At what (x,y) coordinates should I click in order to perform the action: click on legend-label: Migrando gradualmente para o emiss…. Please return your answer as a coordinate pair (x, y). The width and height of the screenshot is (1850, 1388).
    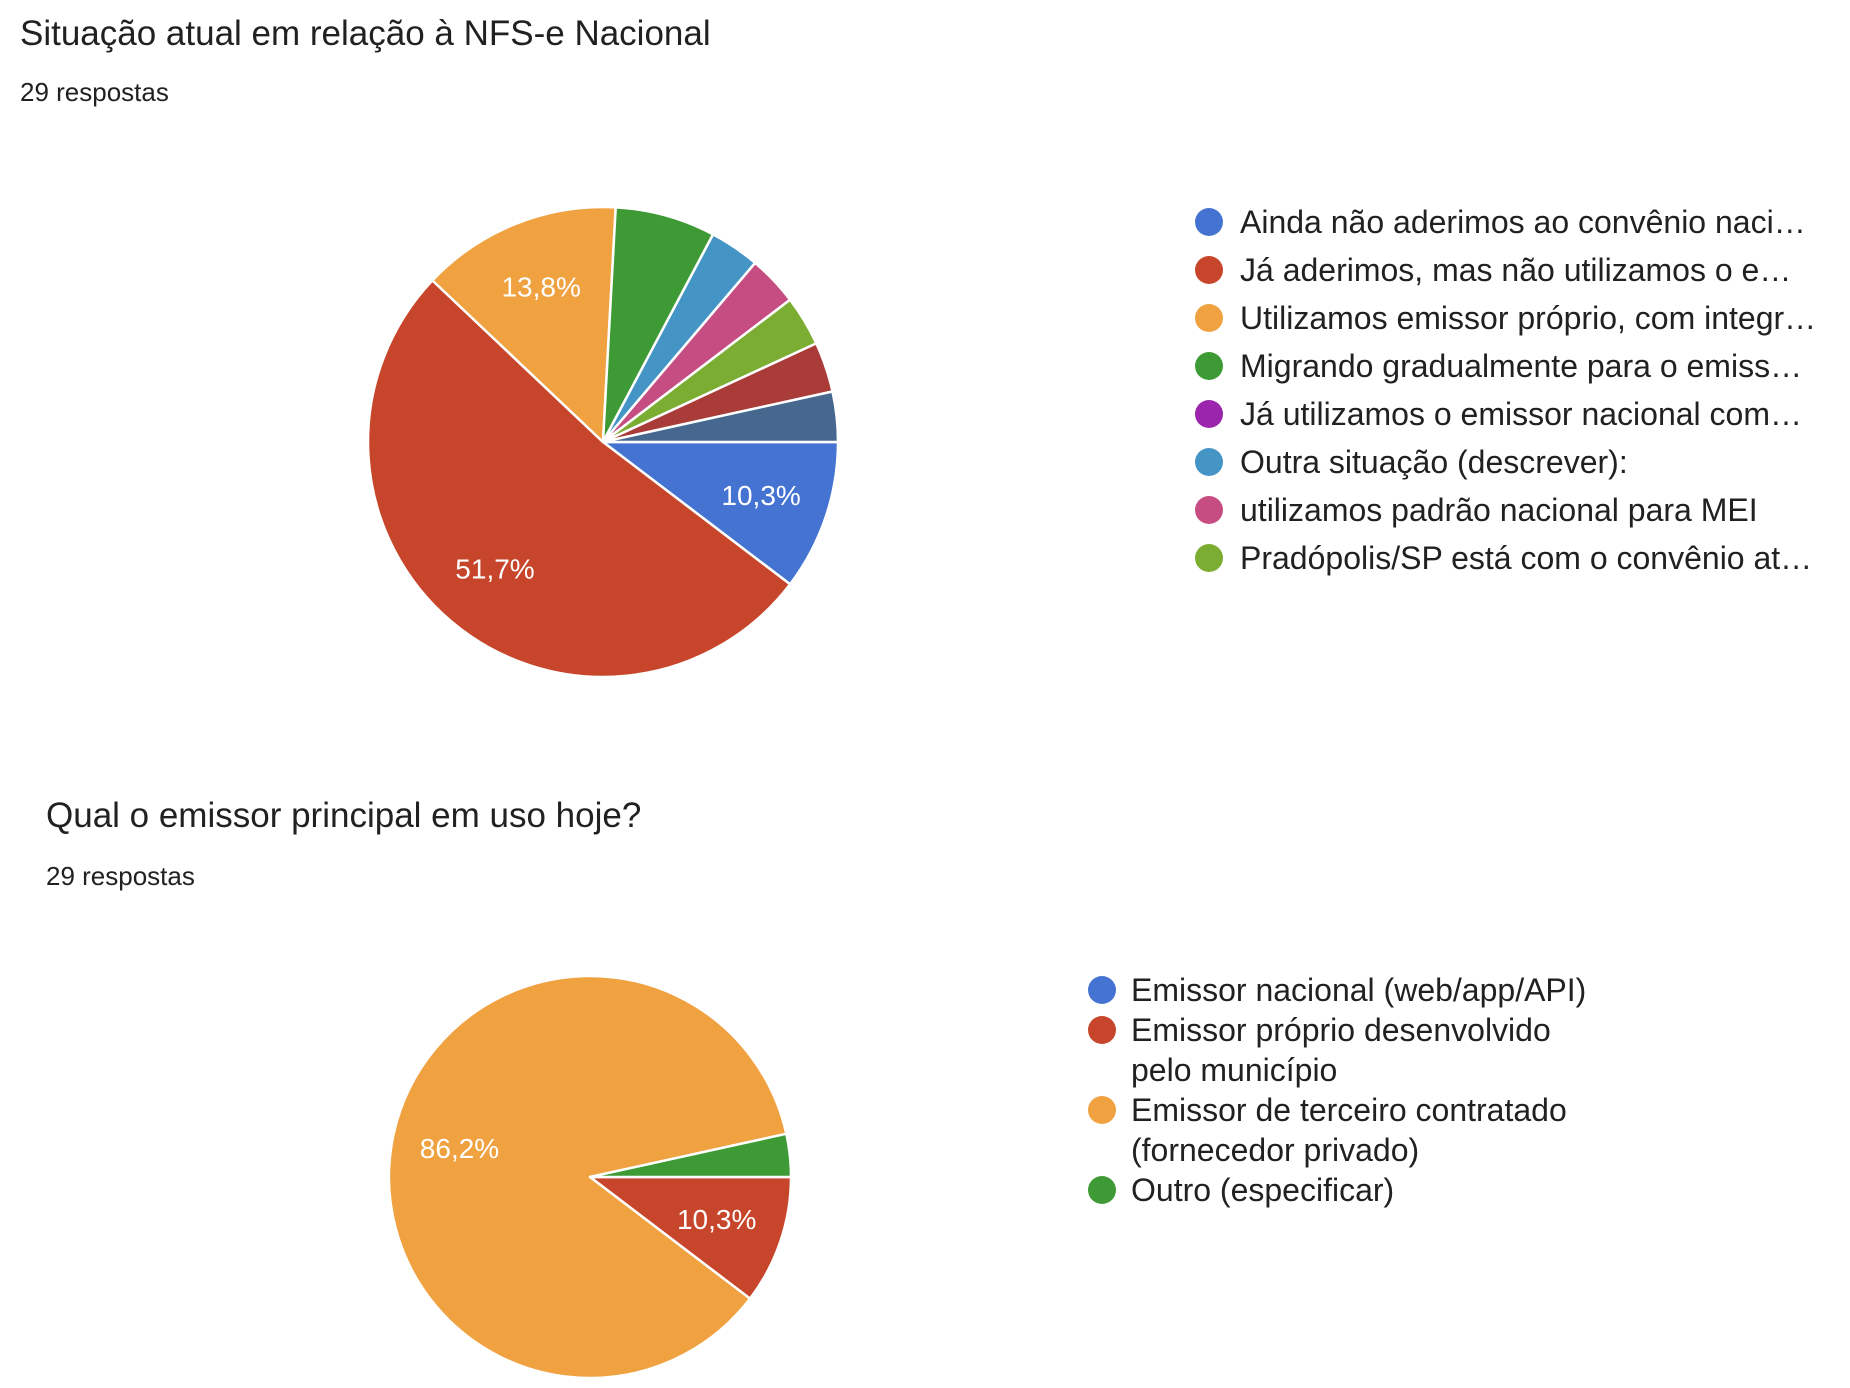
    Looking at the image, I should click on (1521, 366).